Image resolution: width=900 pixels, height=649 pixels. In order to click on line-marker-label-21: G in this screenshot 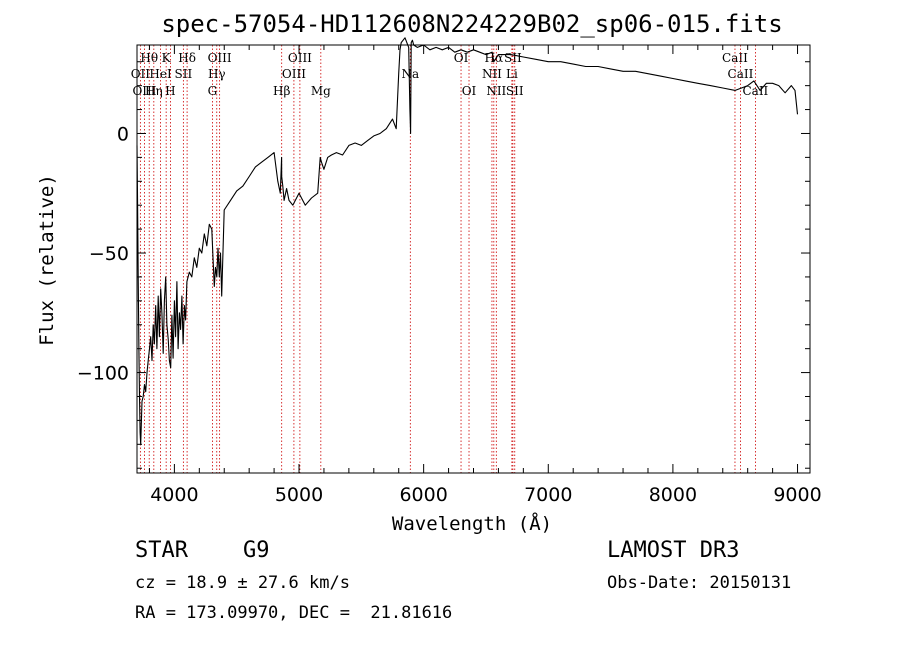, I will do `click(213, 91)`.